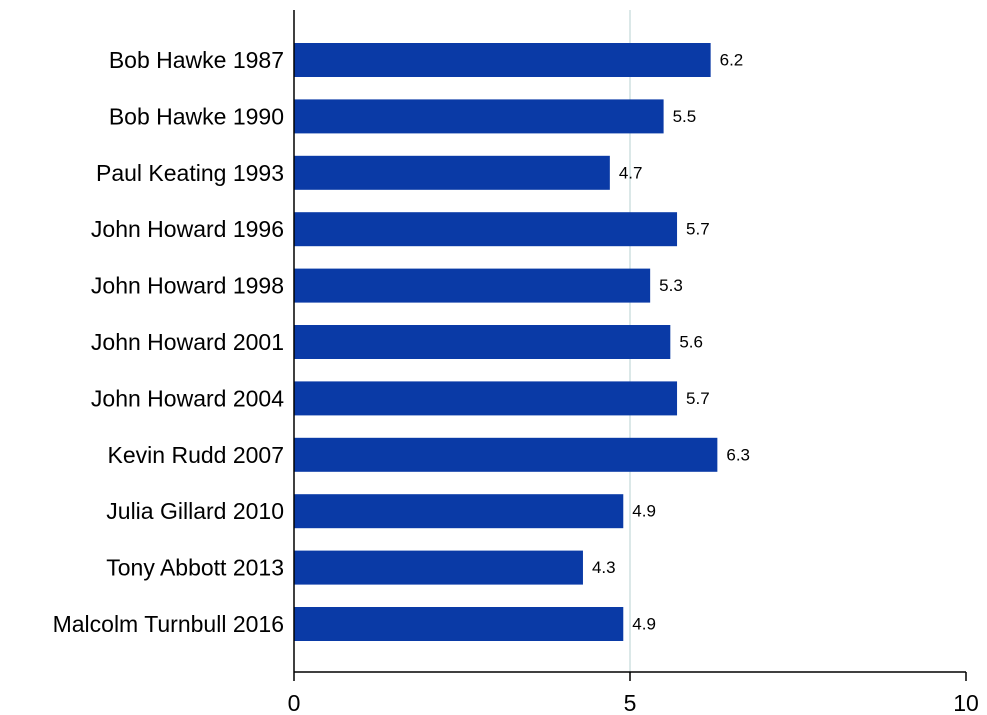 The height and width of the screenshot is (715, 987). I want to click on data-label: 5.5, so click(685, 116).